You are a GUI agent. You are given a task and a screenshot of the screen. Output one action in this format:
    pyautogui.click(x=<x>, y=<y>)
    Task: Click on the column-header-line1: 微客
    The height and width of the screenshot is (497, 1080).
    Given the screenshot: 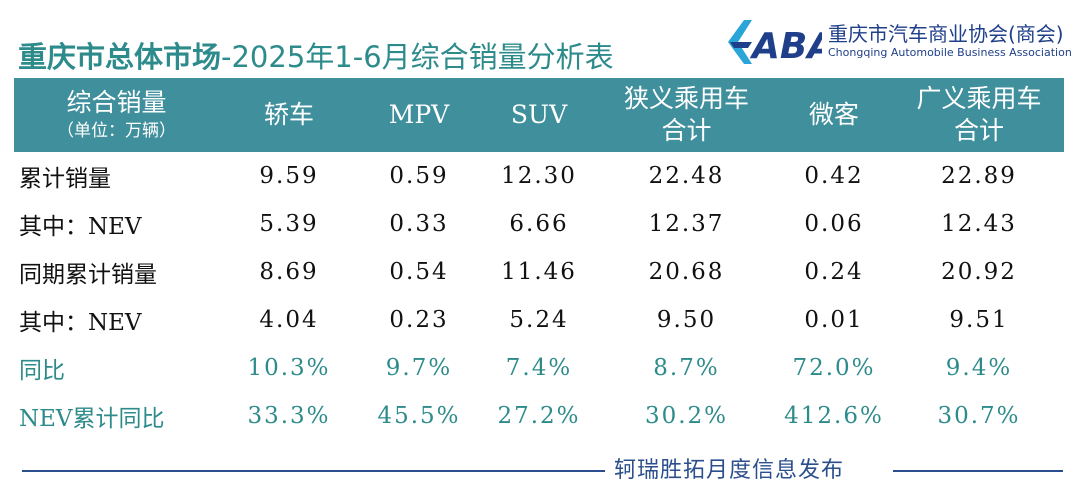 What is the action you would take?
    pyautogui.click(x=833, y=114)
    